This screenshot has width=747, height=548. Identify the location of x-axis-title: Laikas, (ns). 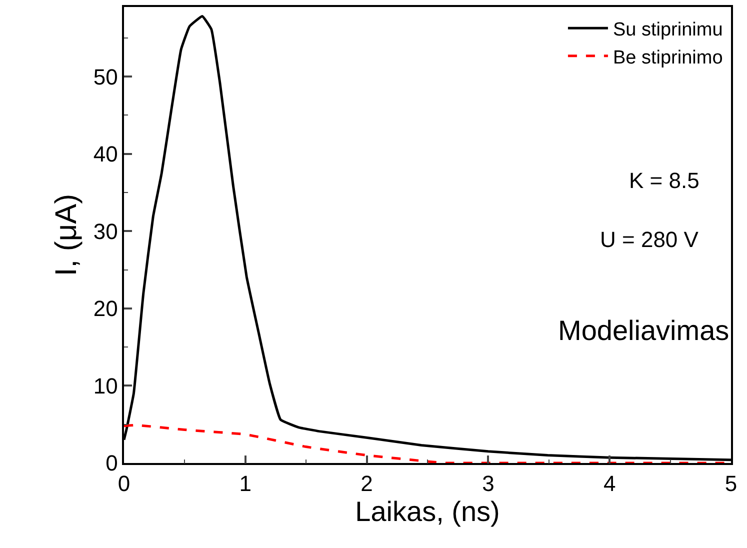
(427, 512).